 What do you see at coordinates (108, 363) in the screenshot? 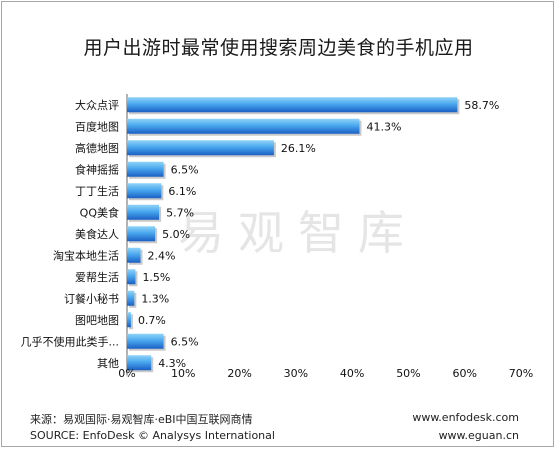
I see `category-label: 其他` at bounding box center [108, 363].